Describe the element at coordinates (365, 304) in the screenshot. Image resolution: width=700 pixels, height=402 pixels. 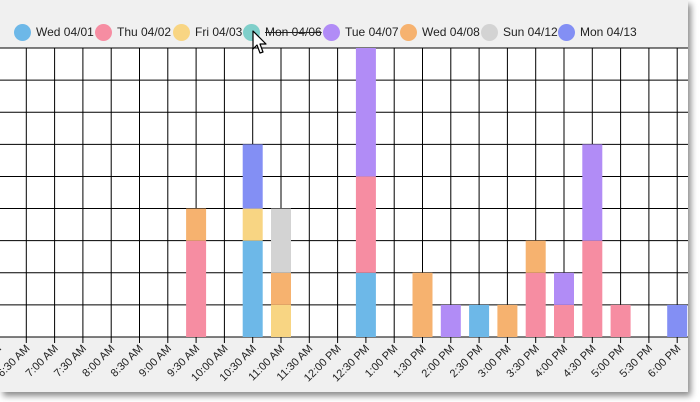
I see `bar-segment-wed-04-01-12-00-pm` at that location.